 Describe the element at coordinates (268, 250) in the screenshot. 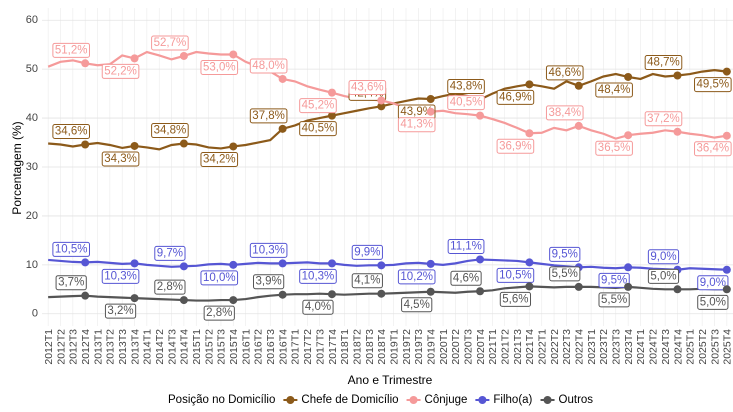

I see `data-label: 10,3%` at that location.